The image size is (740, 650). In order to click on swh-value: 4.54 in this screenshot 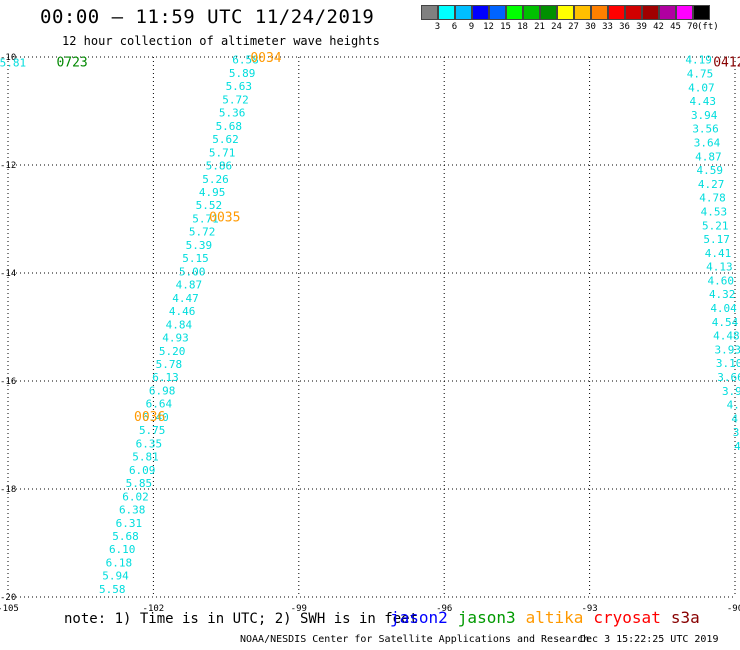, I will do `click(725, 322)`.